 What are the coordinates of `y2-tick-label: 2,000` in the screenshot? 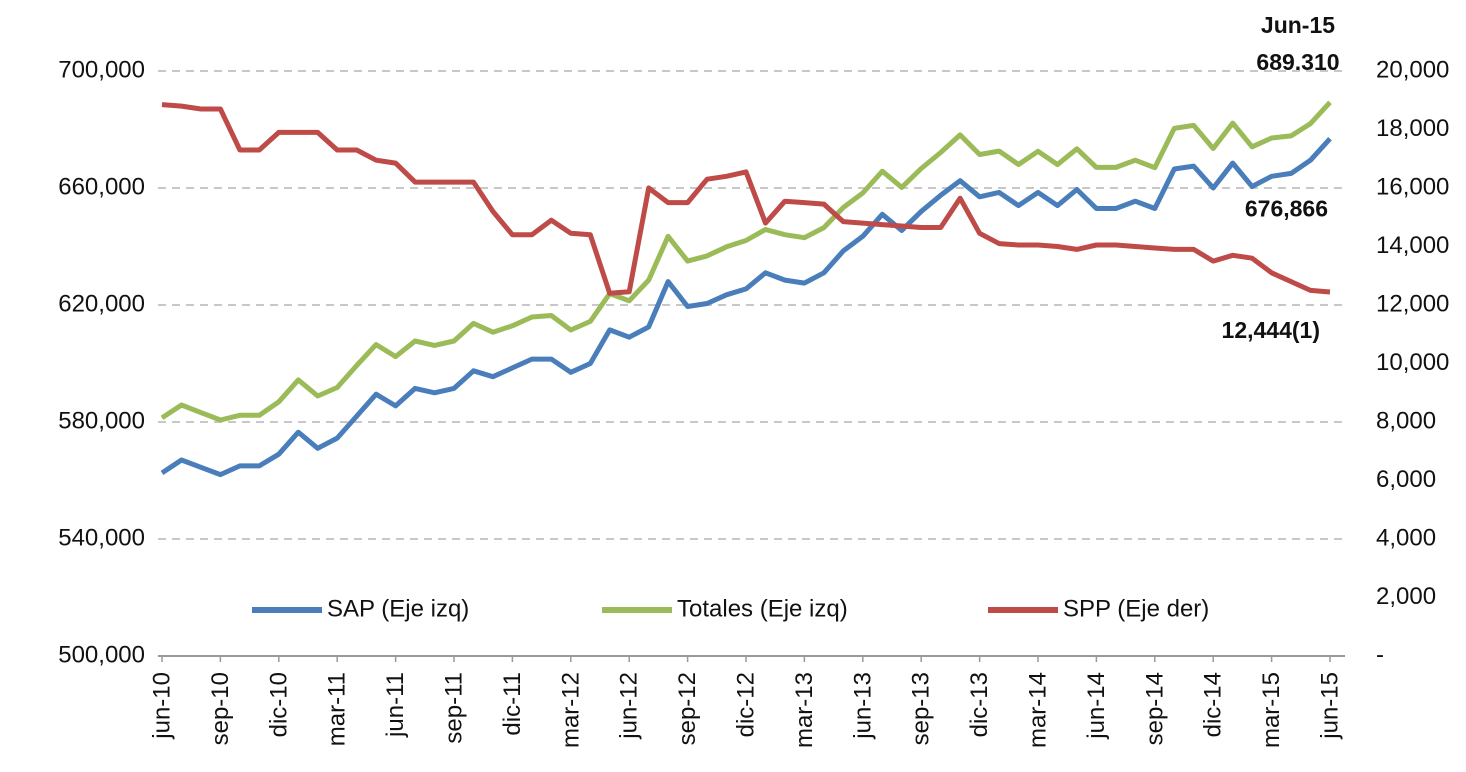 It's located at (1406, 596).